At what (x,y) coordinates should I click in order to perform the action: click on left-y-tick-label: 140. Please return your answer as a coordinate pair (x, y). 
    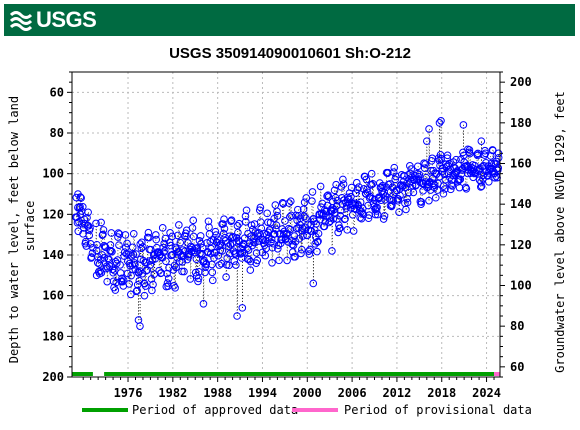
    Looking at the image, I should click on (53, 255).